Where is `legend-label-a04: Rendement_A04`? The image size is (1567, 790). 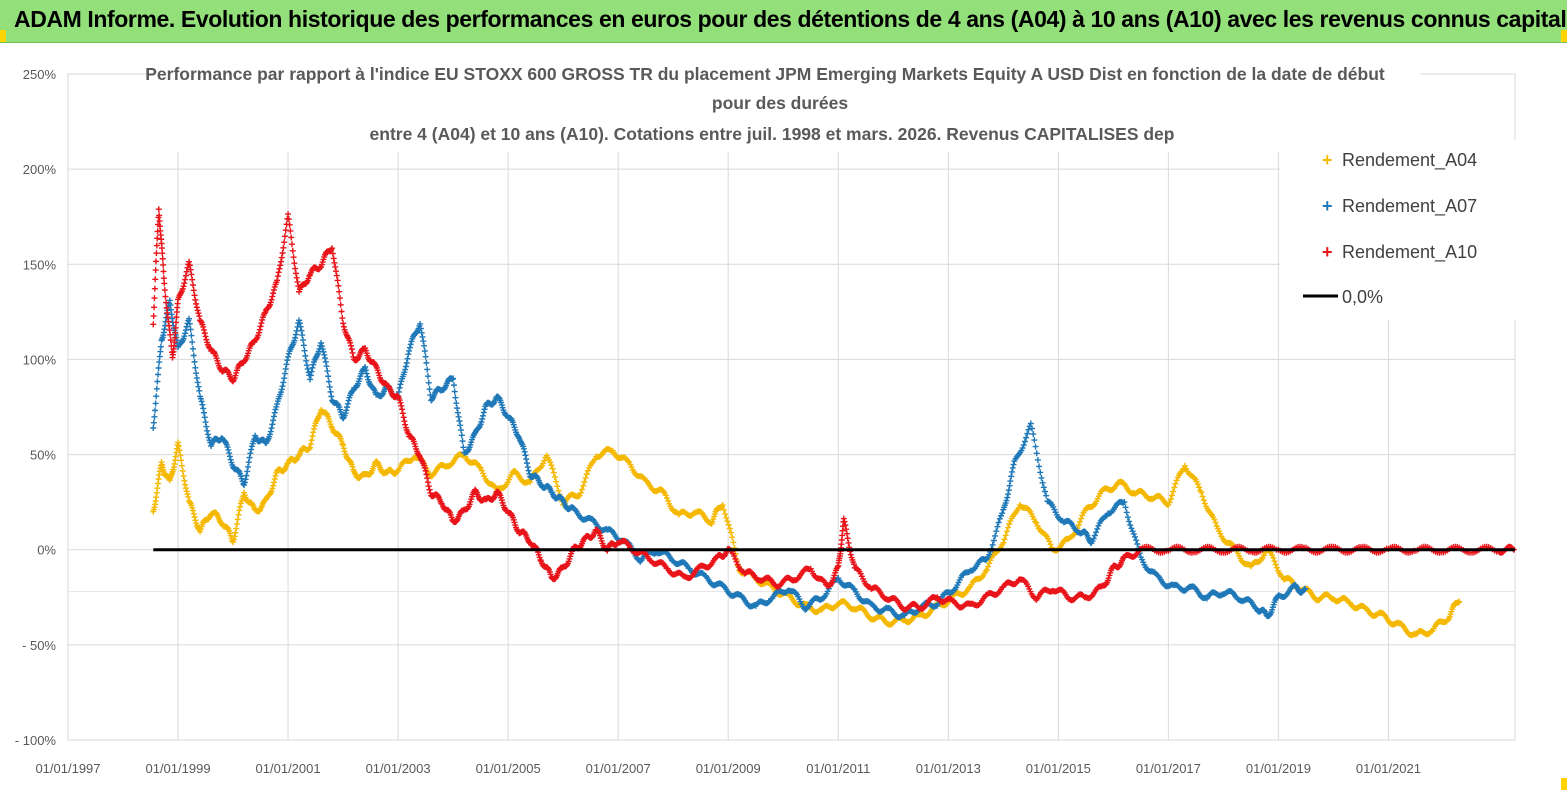 legend-label-a04: Rendement_A04 is located at coordinates (1409, 160).